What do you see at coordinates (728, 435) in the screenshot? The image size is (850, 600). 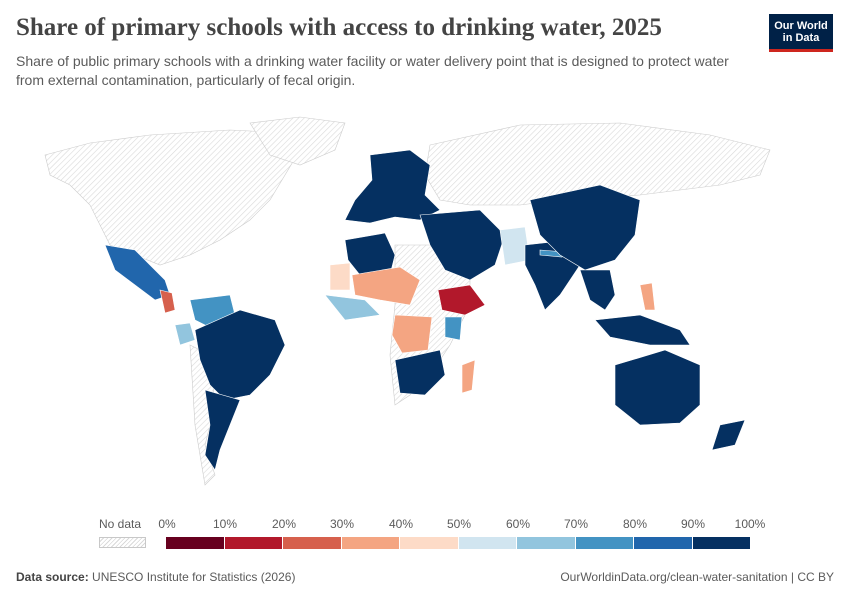 I see `region-new-zealand` at bounding box center [728, 435].